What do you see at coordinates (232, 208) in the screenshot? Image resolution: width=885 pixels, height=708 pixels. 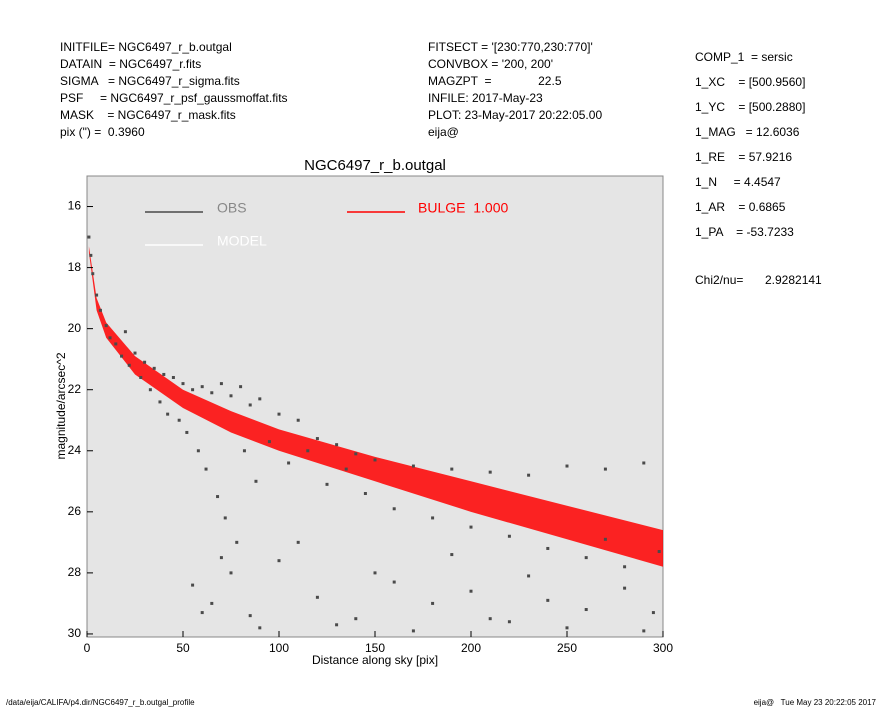 I see `legend-label: OBS` at bounding box center [232, 208].